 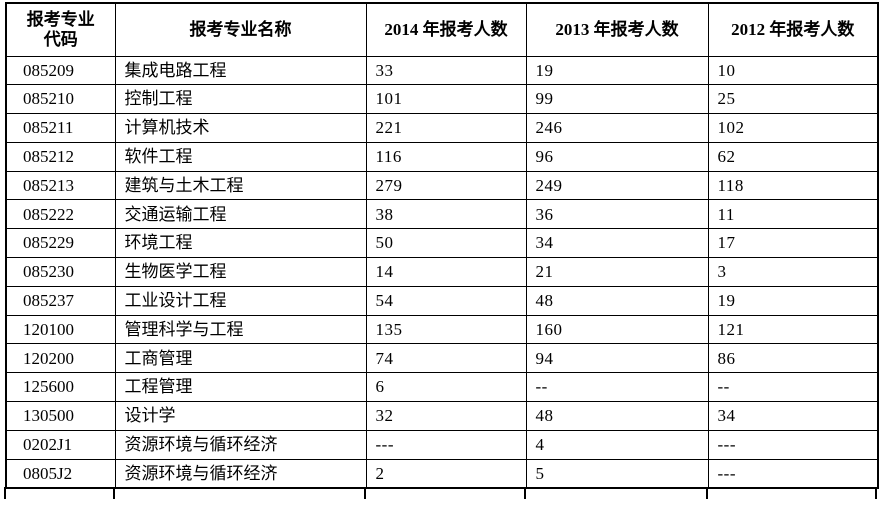 What do you see at coordinates (60, 70) in the screenshot?
I see `cell-code: 085209` at bounding box center [60, 70].